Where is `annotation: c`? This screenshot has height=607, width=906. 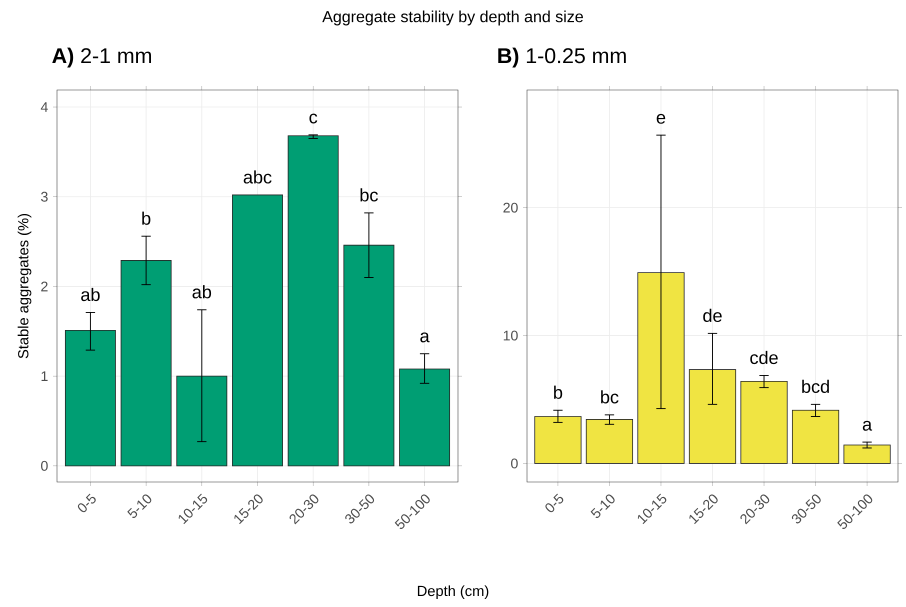
annotation: c is located at coordinates (313, 119).